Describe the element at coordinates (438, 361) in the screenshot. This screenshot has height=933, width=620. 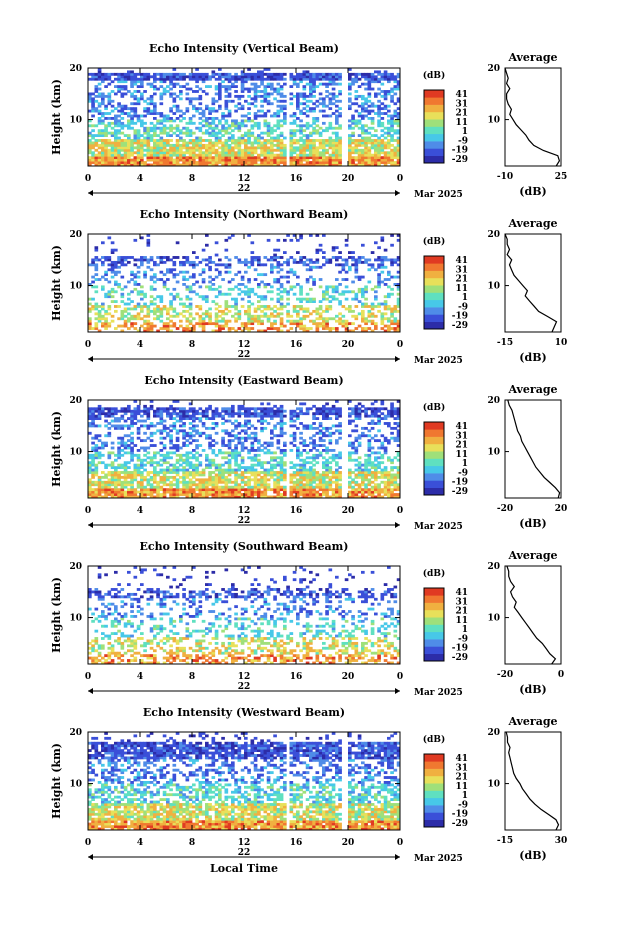
I see `month-label: Mar 2025` at that location.